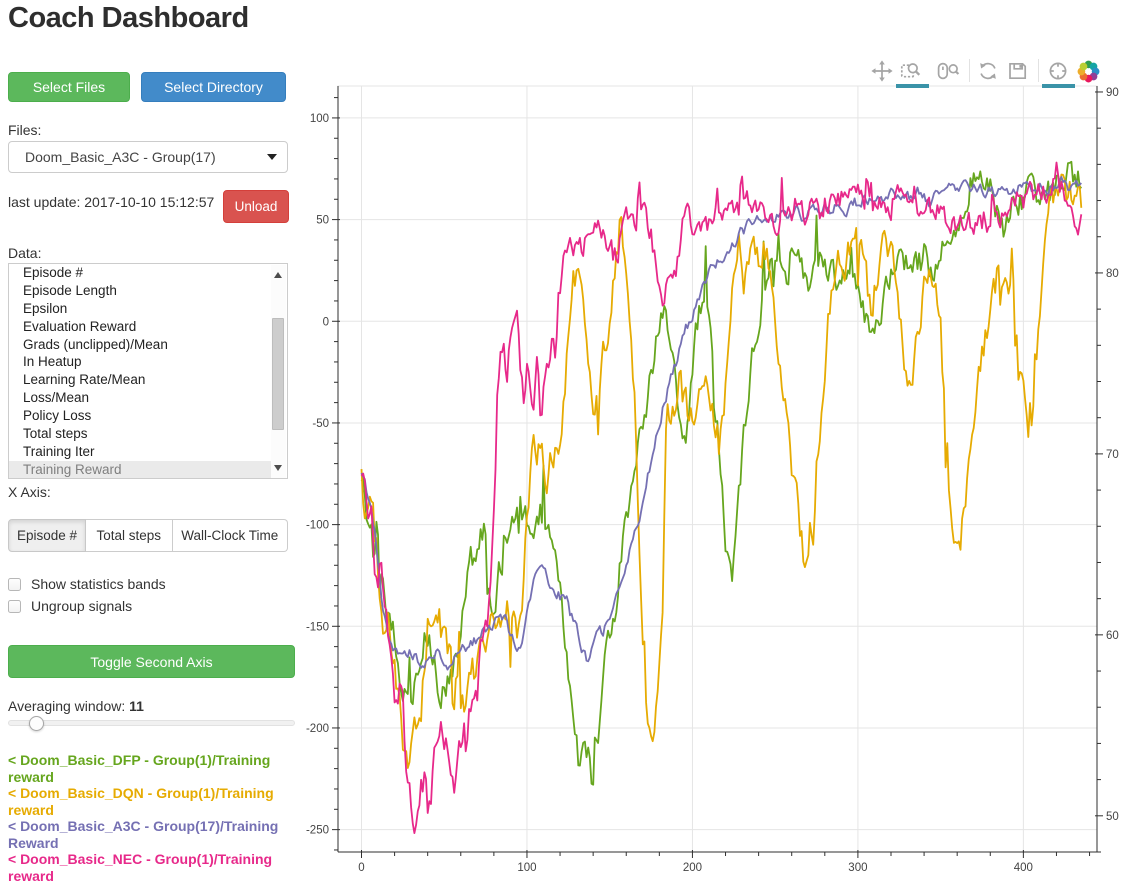 The width and height of the screenshot is (1142, 881). I want to click on axis-tick-label: -100, so click(317, 526).